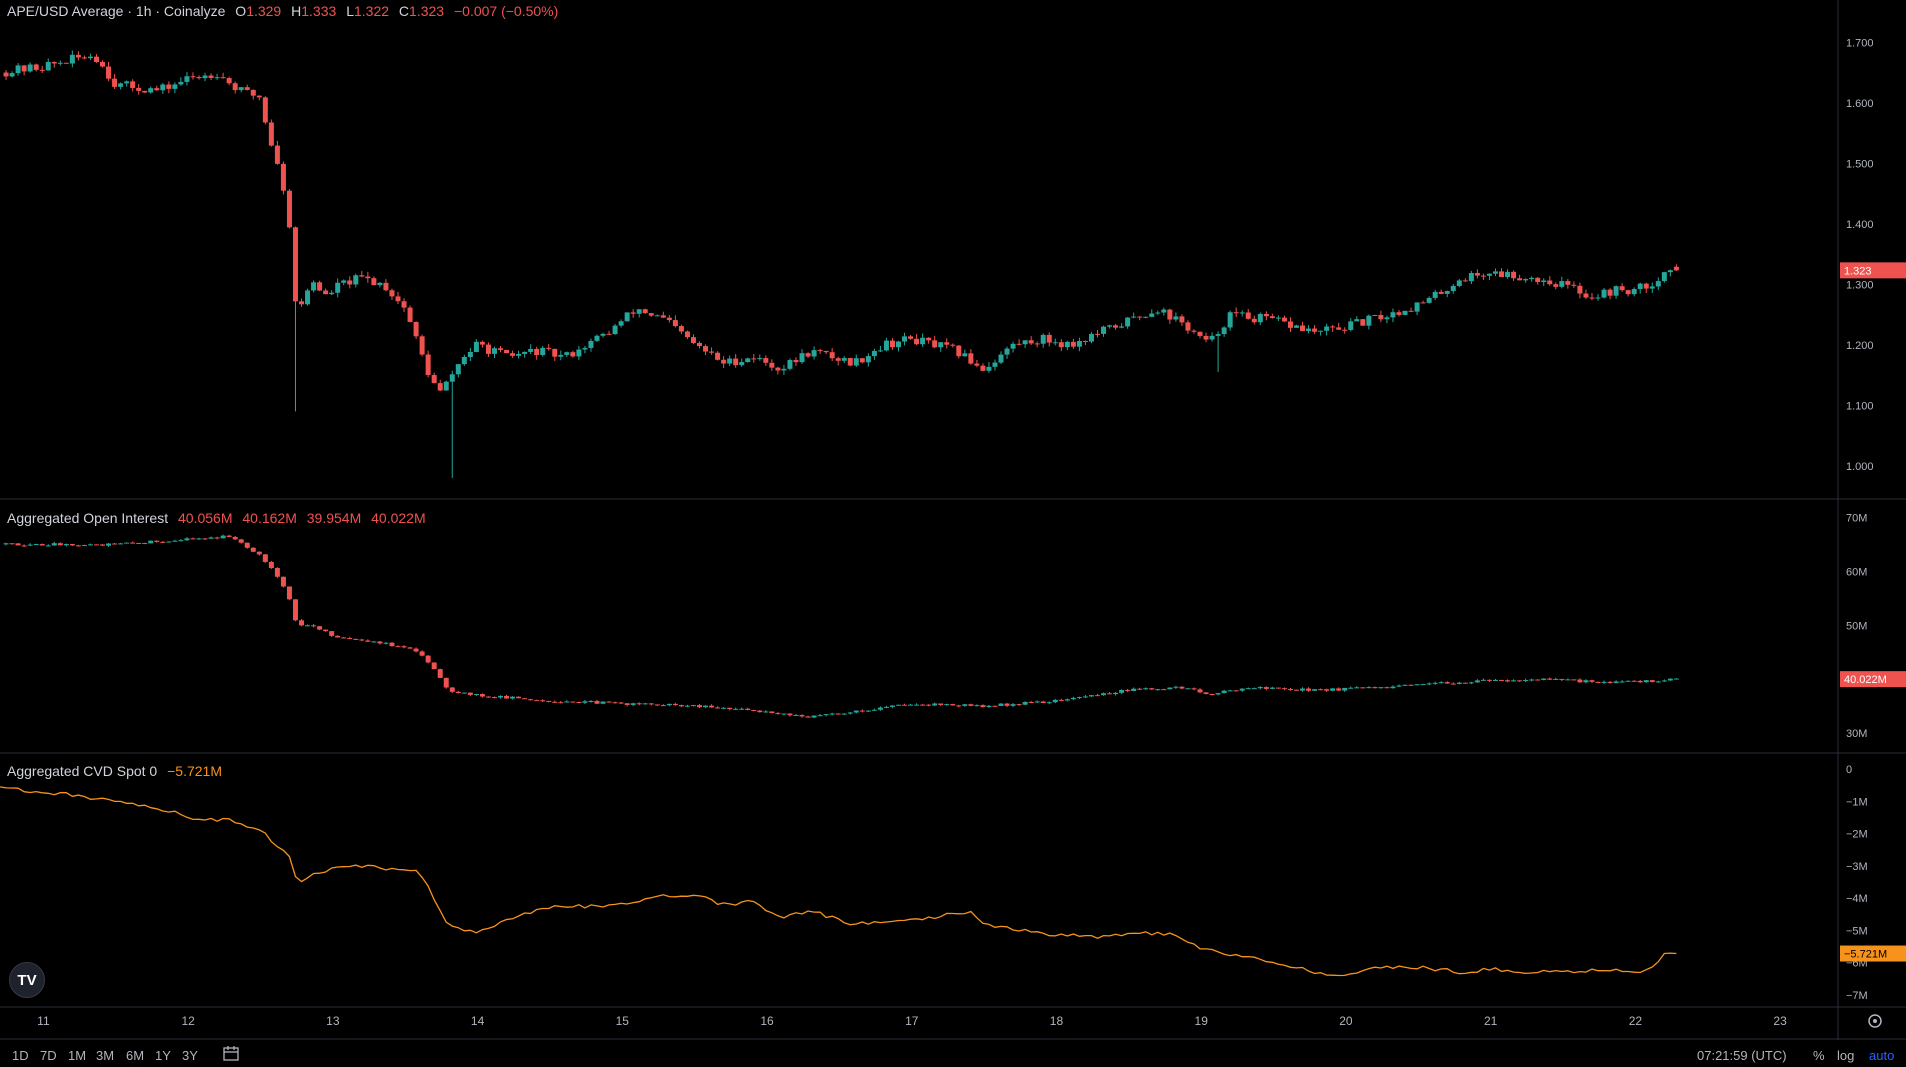  Describe the element at coordinates (190, 1055) in the screenshot. I see `timeframe-3y: 3Y` at that location.